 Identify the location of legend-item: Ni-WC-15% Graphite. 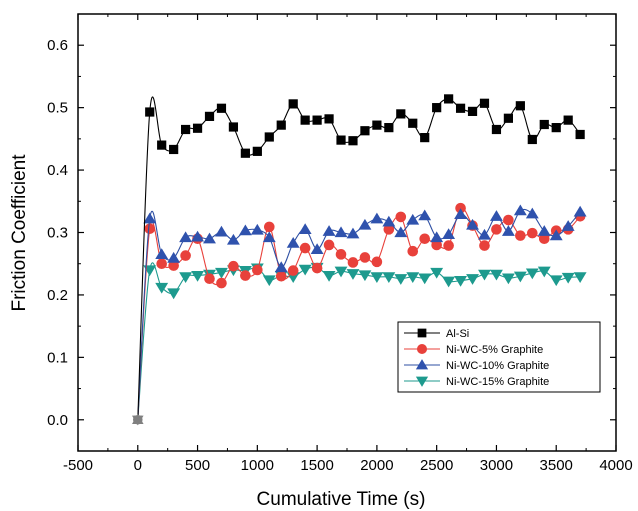
(476, 382).